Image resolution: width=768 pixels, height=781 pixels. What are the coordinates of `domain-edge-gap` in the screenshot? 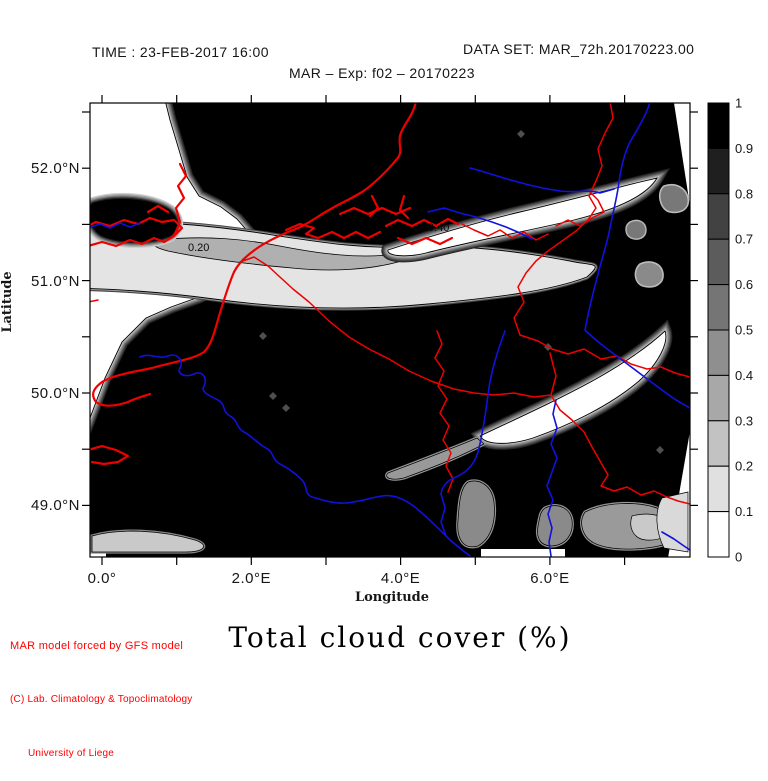 It's located at (523, 553).